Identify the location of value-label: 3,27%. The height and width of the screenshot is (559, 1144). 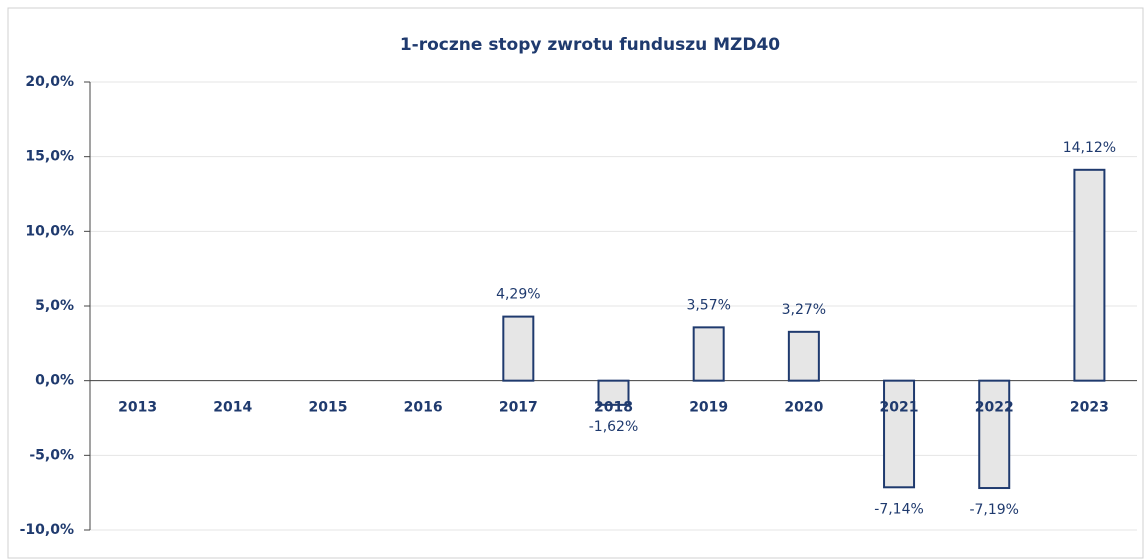
(804, 310).